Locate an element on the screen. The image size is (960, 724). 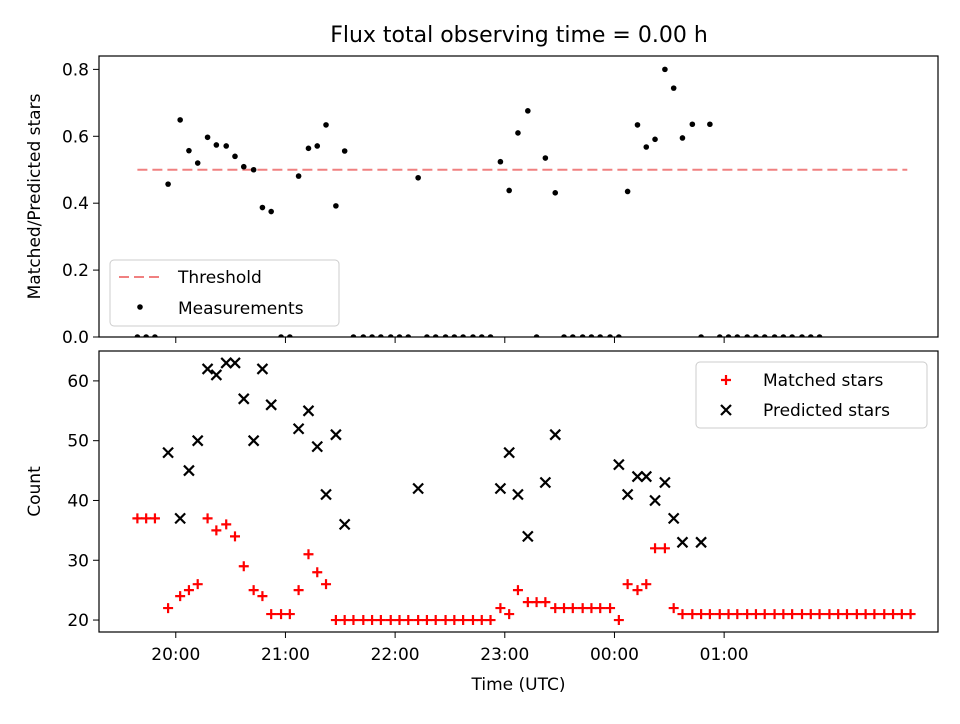
y-tick-label: 0.6 is located at coordinates (75, 137).